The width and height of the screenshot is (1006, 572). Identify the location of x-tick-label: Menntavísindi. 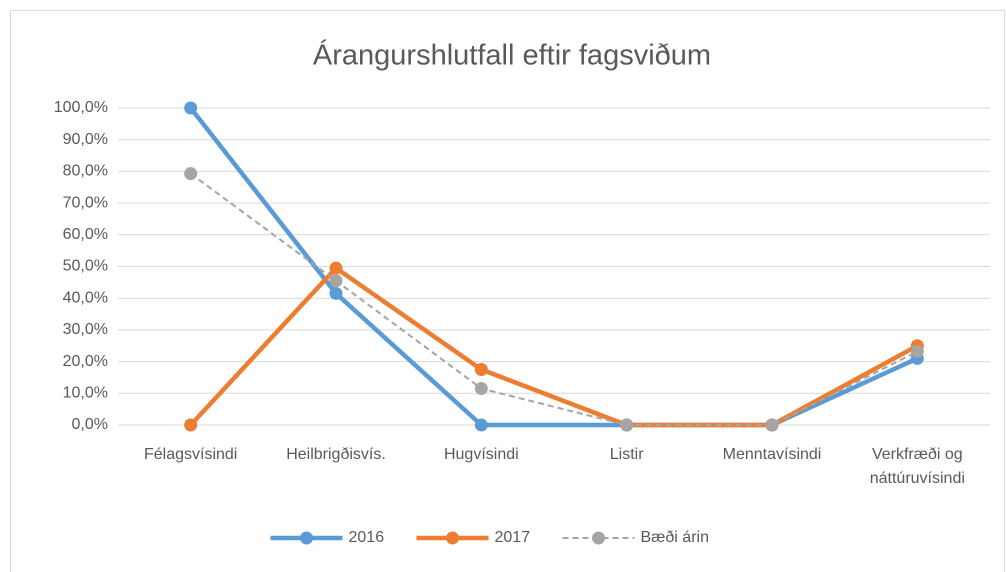
(772, 454).